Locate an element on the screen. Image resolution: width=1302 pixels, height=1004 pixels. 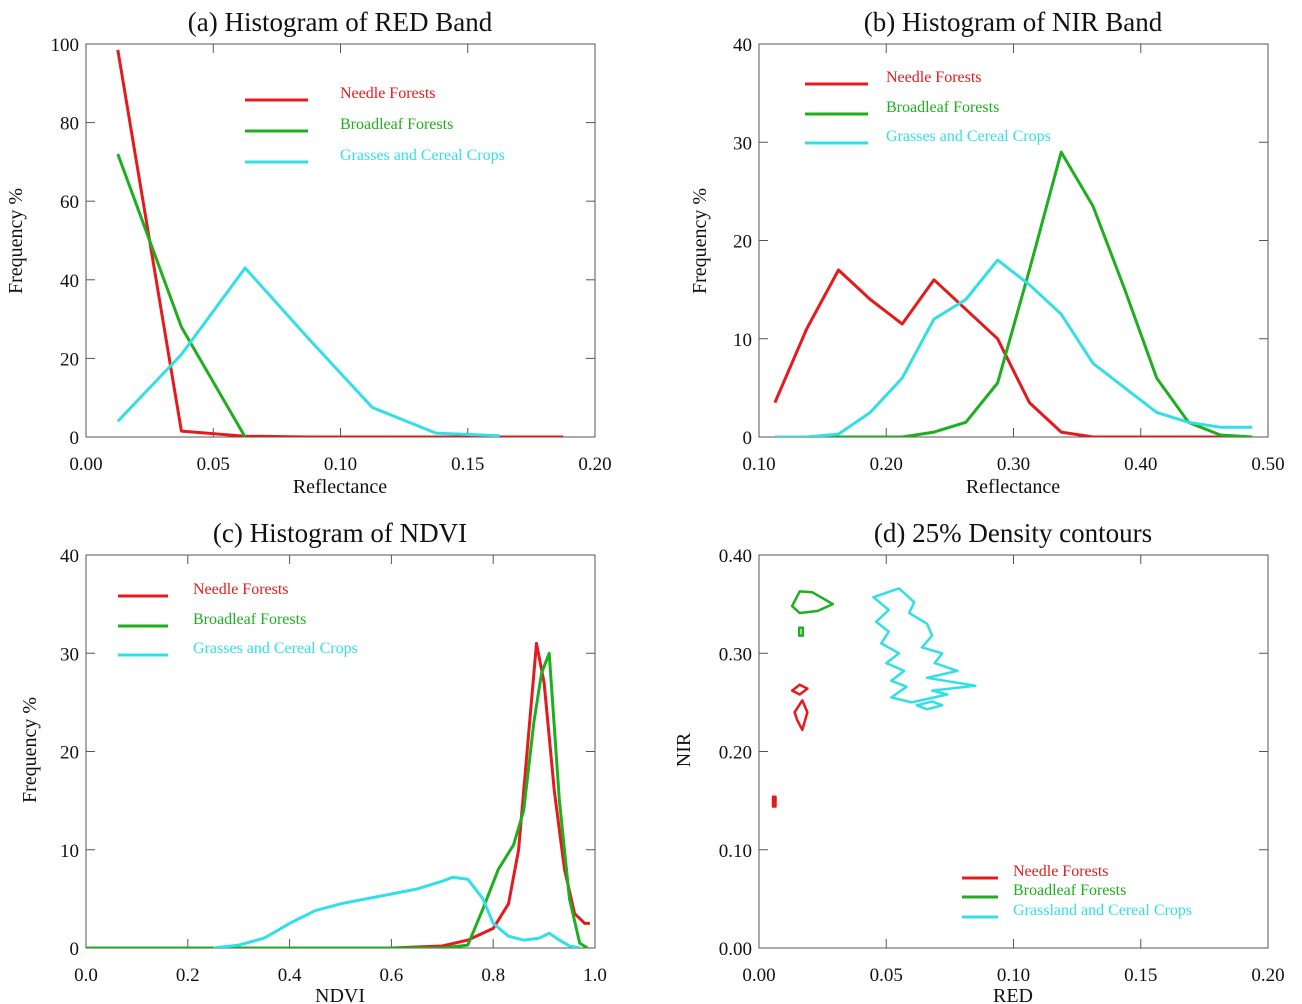
panel-b-ylabel: Frequency % is located at coordinates (700, 241).